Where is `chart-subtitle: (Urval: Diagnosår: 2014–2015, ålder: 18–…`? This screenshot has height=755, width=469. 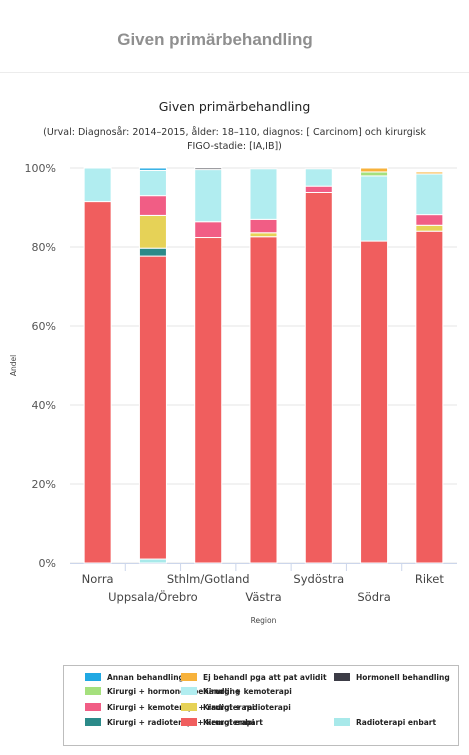
chart-subtitle: (Urval: Diagnosår: 2014–2015, ålder: 18–… is located at coordinates (234, 140).